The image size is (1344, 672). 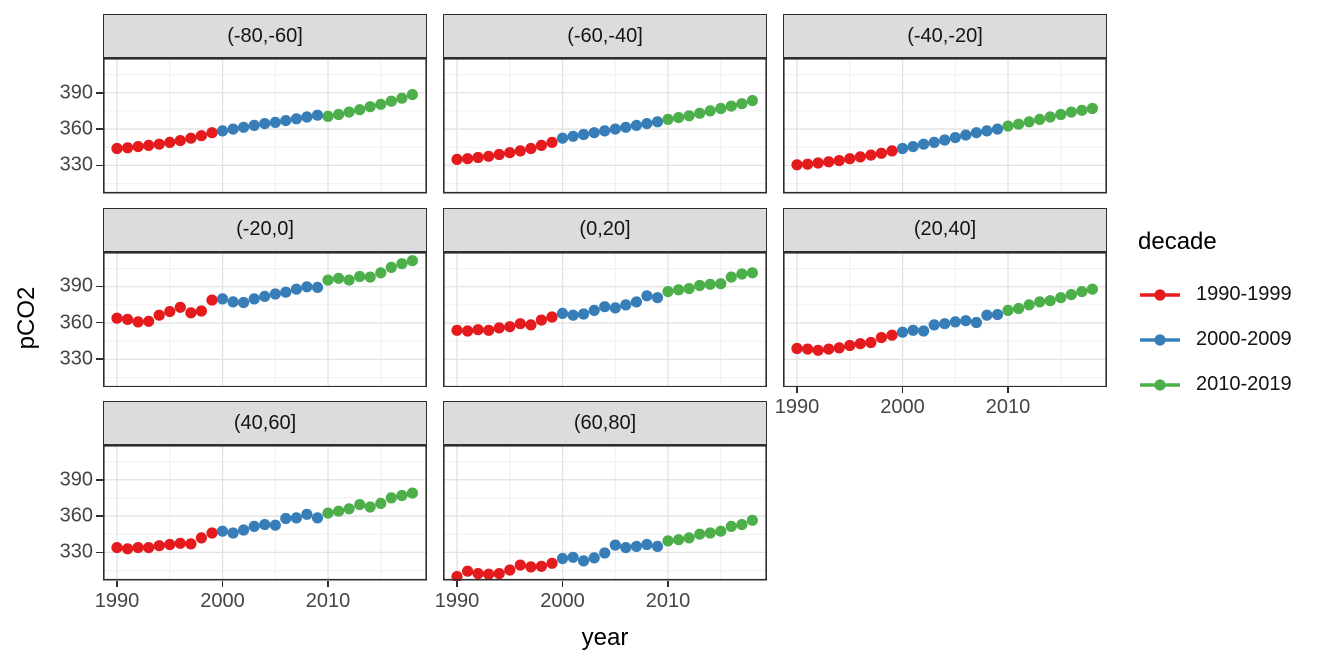 I want to click on facet-strip-label: (20,40], so click(x=945, y=229).